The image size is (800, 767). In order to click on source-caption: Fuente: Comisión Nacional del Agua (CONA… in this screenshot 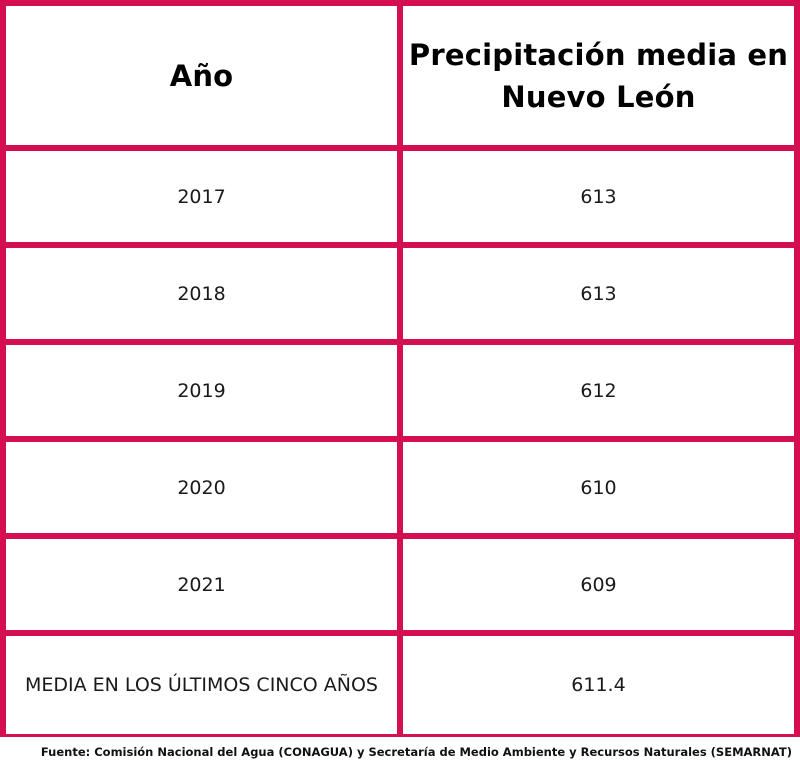, I will do `click(416, 752)`.